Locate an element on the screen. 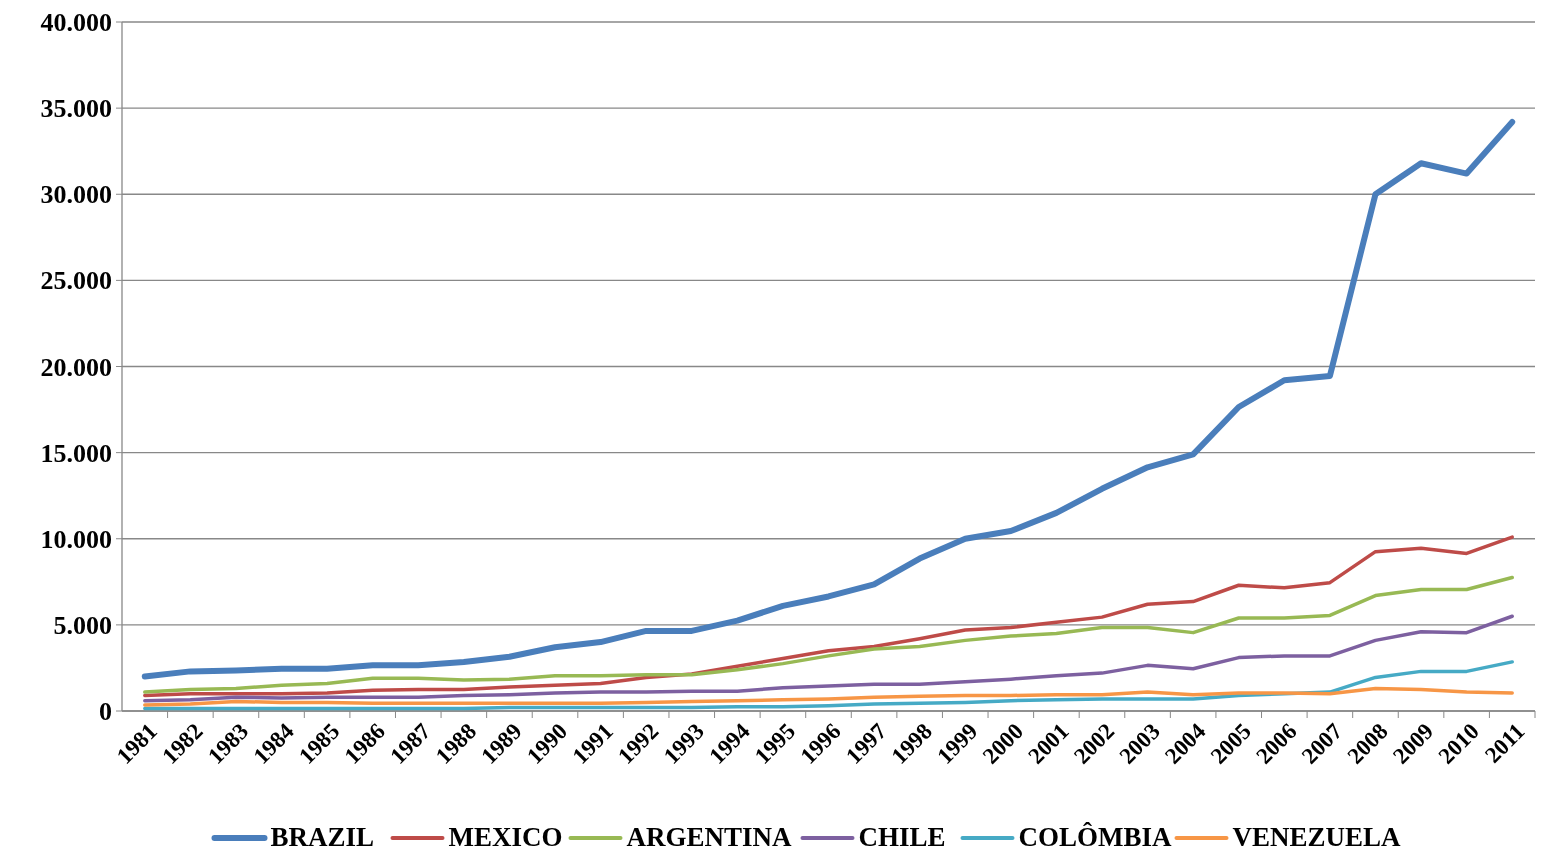 The height and width of the screenshot is (862, 1563). y-tick-label: 5.000 is located at coordinates (82, 625).